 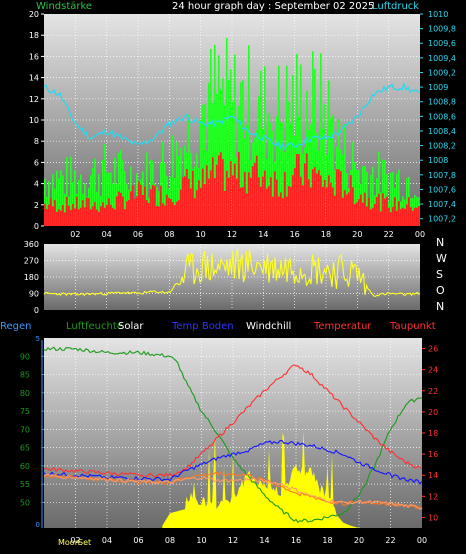 I want to click on y2-tick-label: 1010, so click(x=438, y=14).